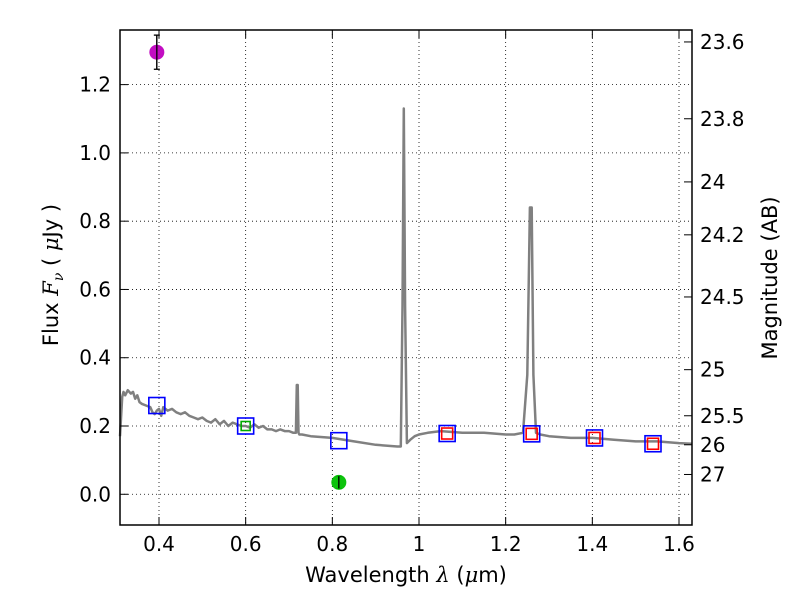 The height and width of the screenshot is (600, 800). I want to click on y2-tick-label: 23.6, so click(722, 42).